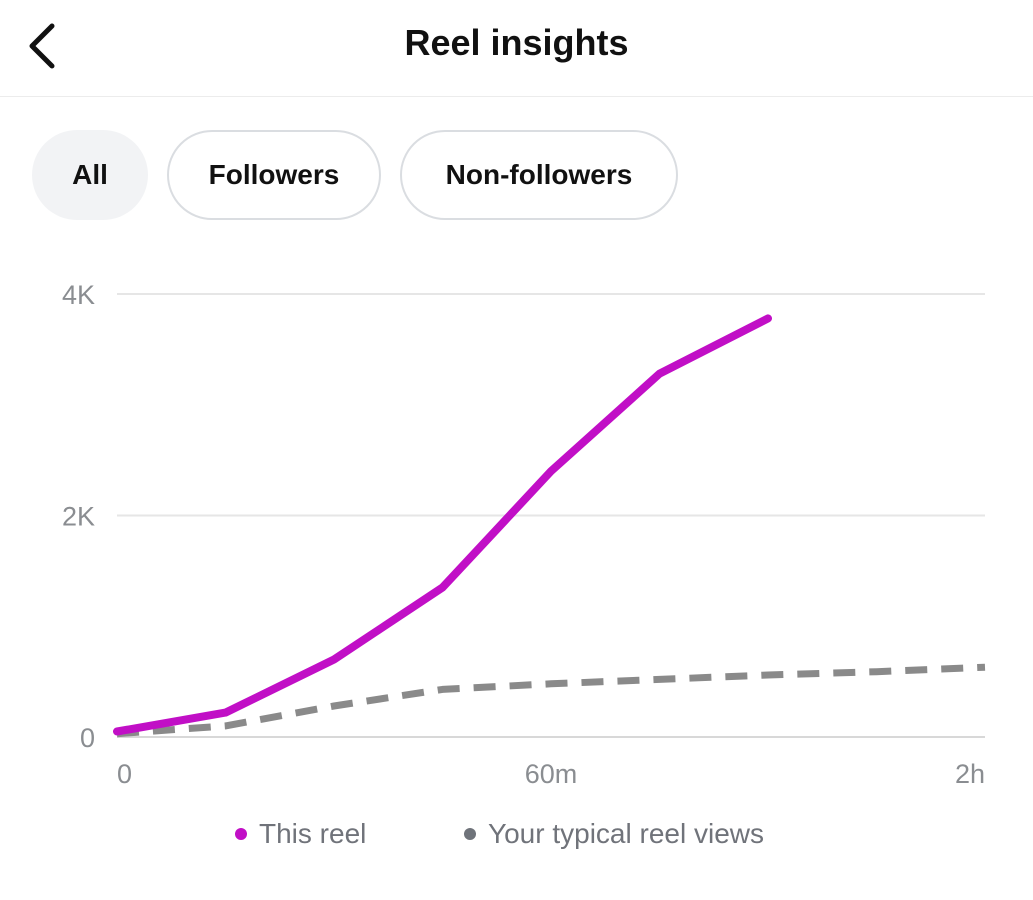 This screenshot has width=1033, height=900. What do you see at coordinates (539, 175) in the screenshot?
I see `tab-non-followers: Non-followers` at bounding box center [539, 175].